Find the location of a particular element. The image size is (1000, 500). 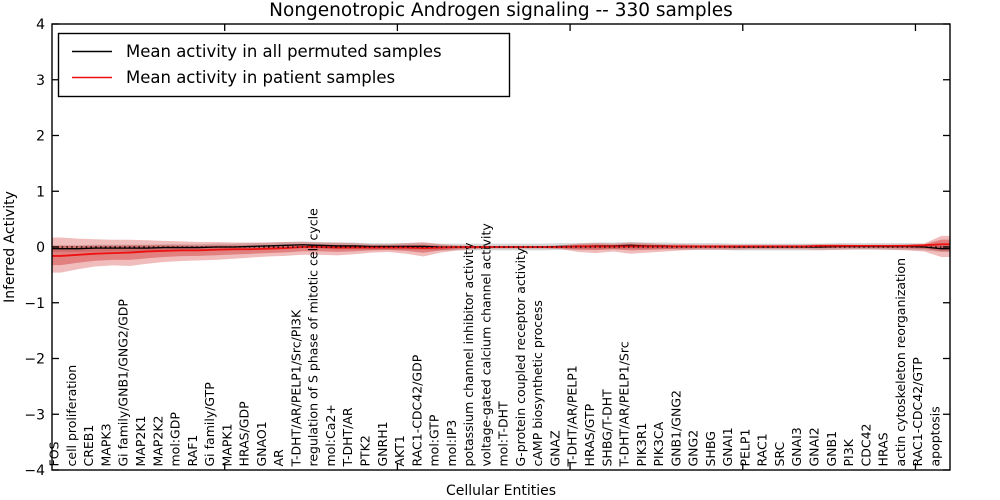

y-tick-label: −4 is located at coordinates (34, 471).